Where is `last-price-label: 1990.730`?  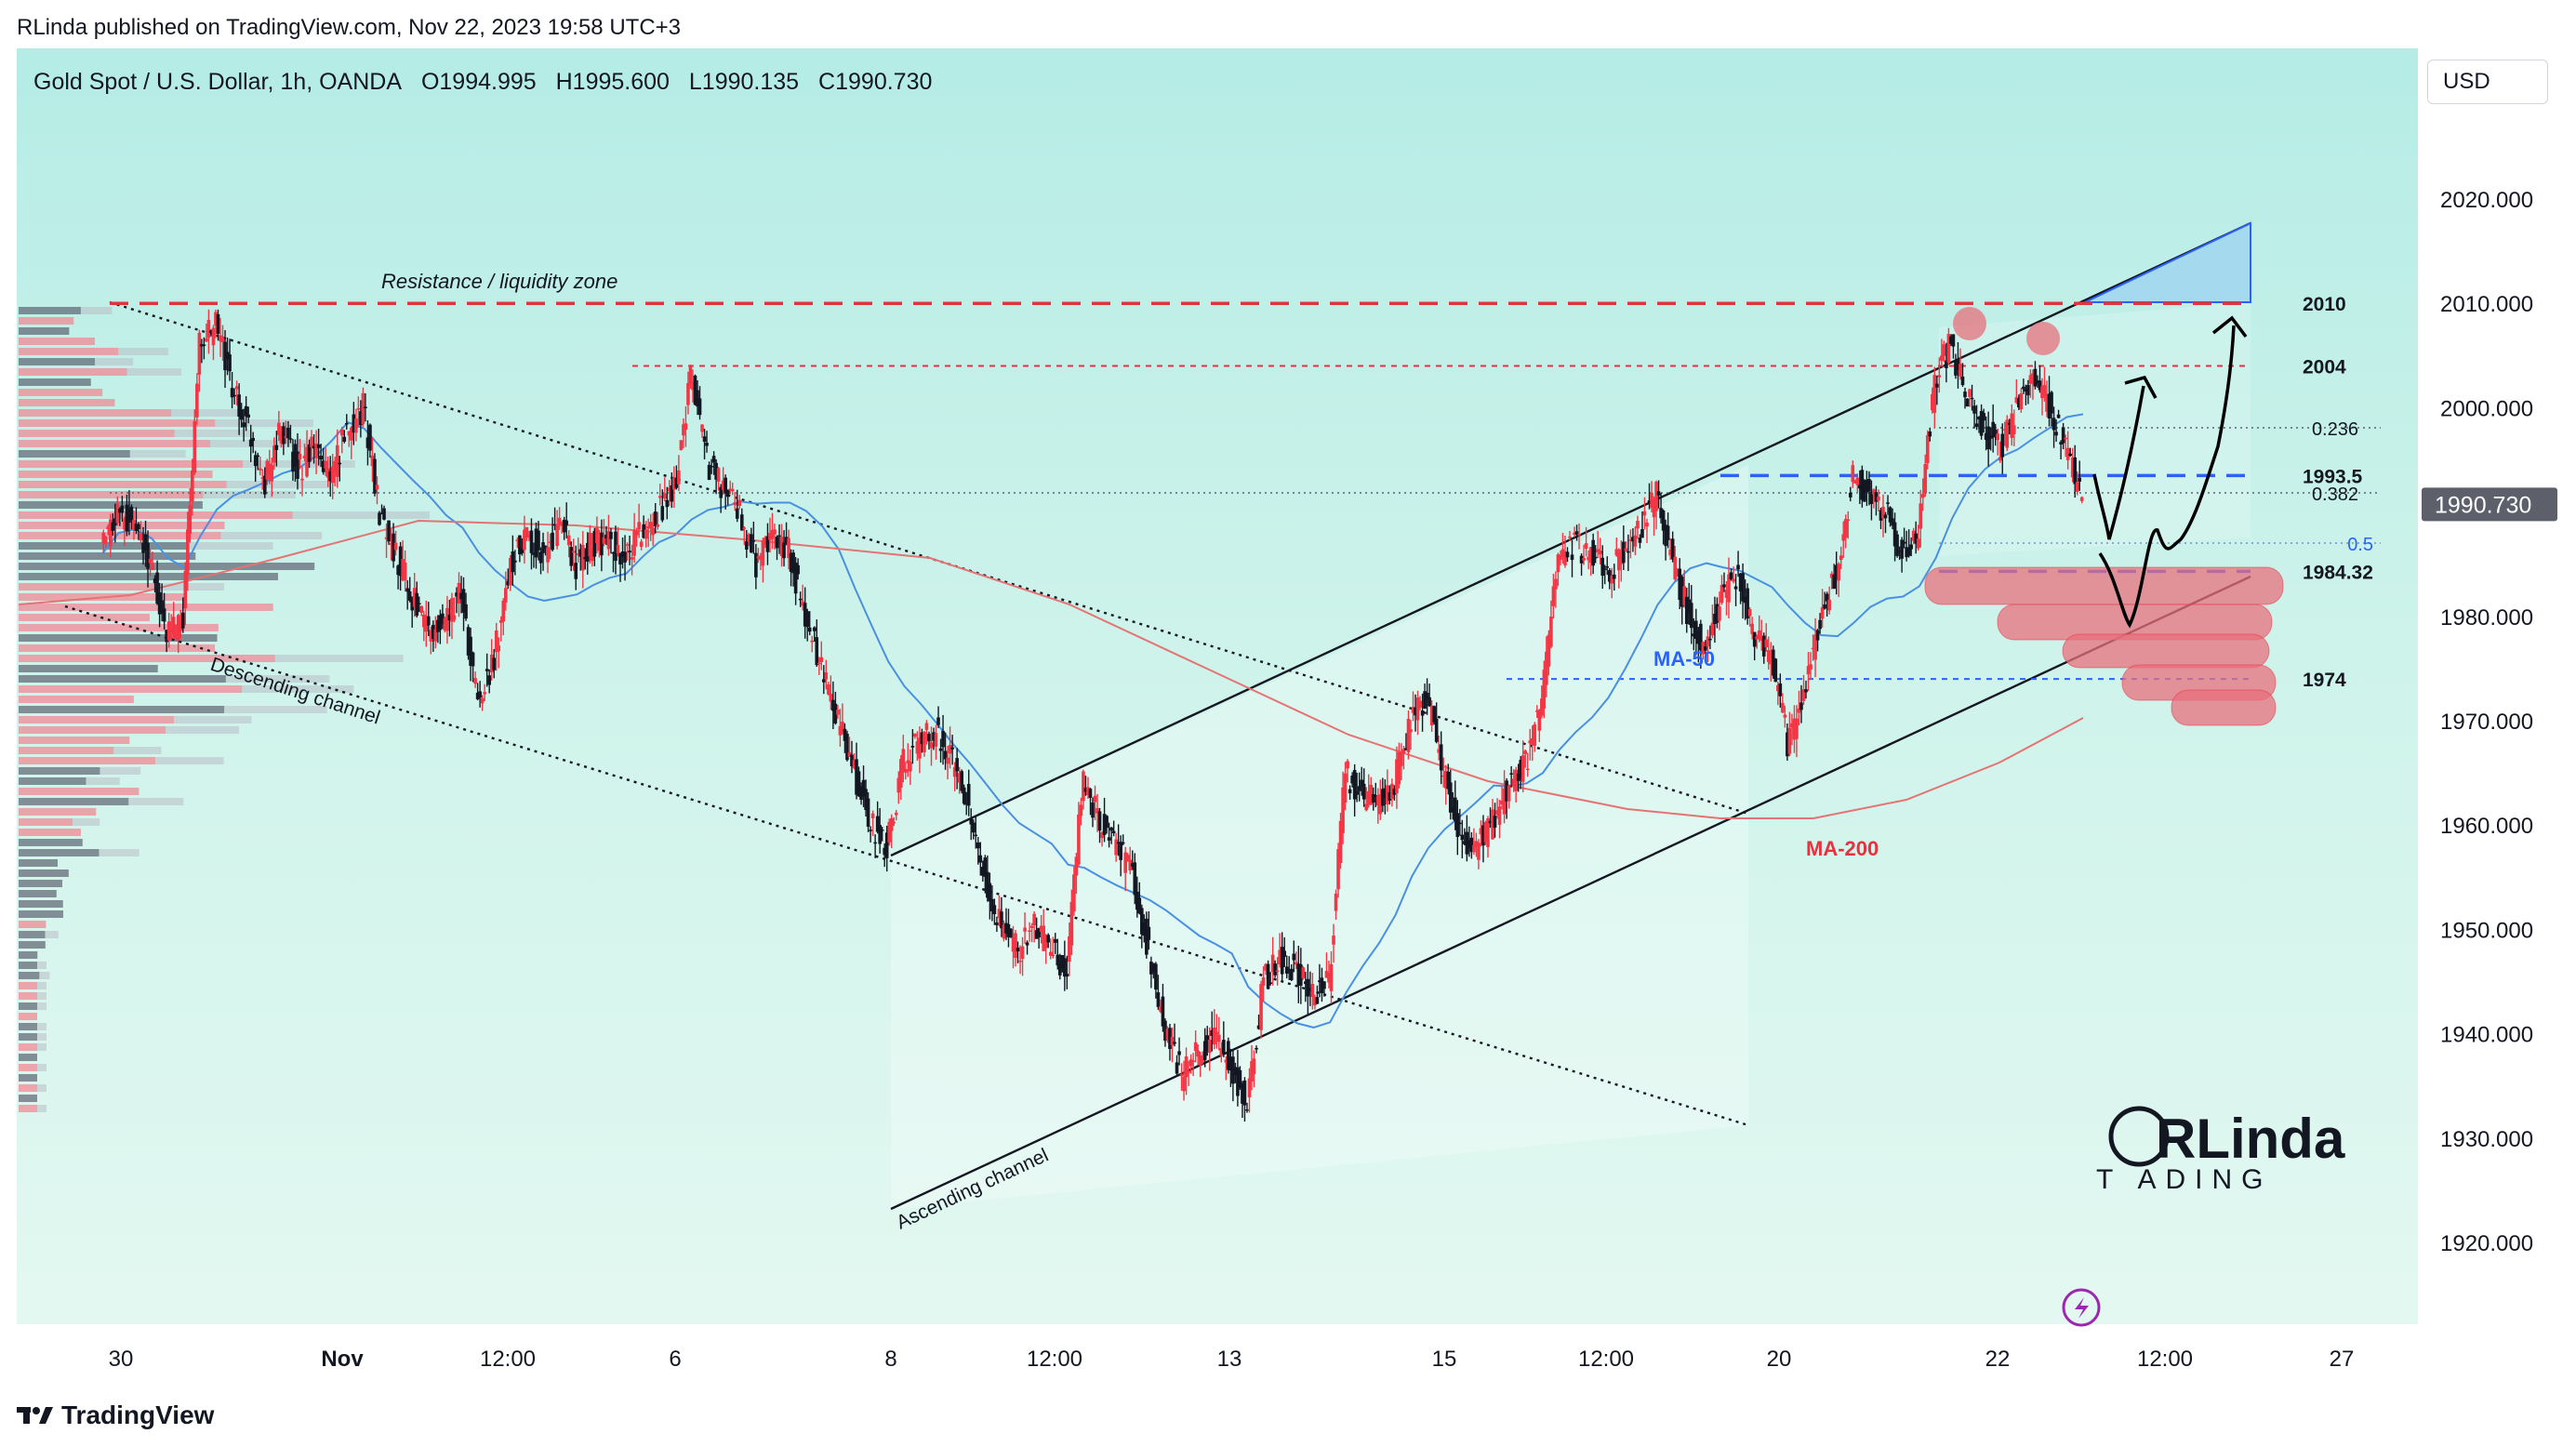 last-price-label: 1990.730 is located at coordinates (2483, 505).